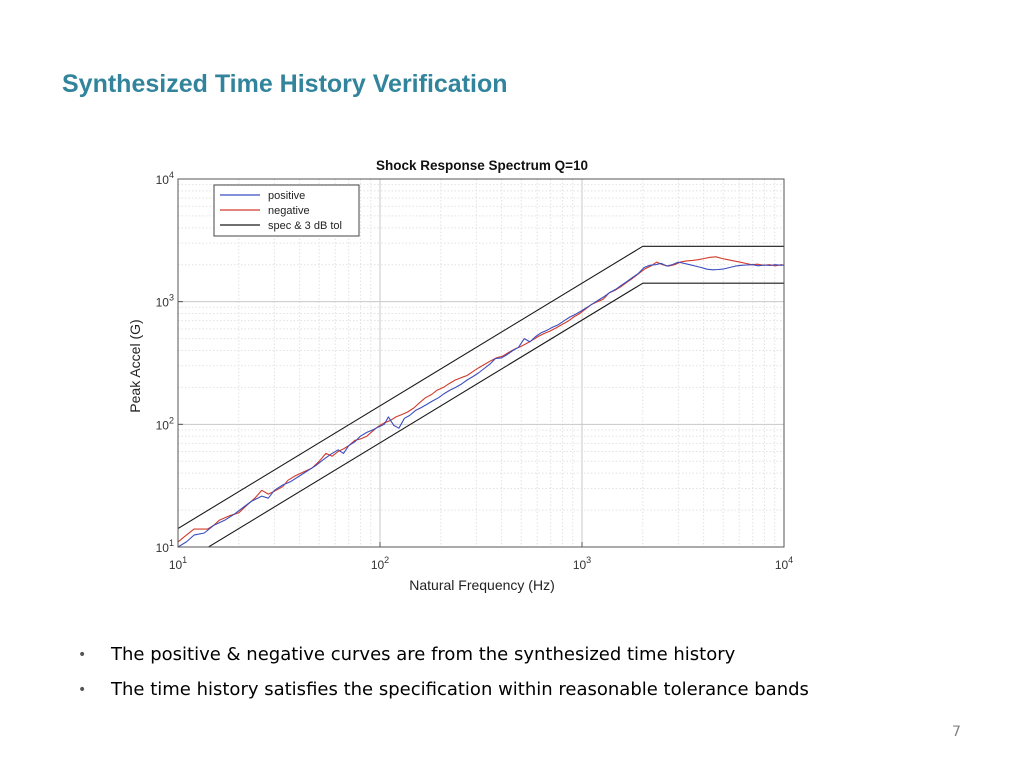  Describe the element at coordinates (286, 196) in the screenshot. I see `legend-label-positive: positive` at that location.